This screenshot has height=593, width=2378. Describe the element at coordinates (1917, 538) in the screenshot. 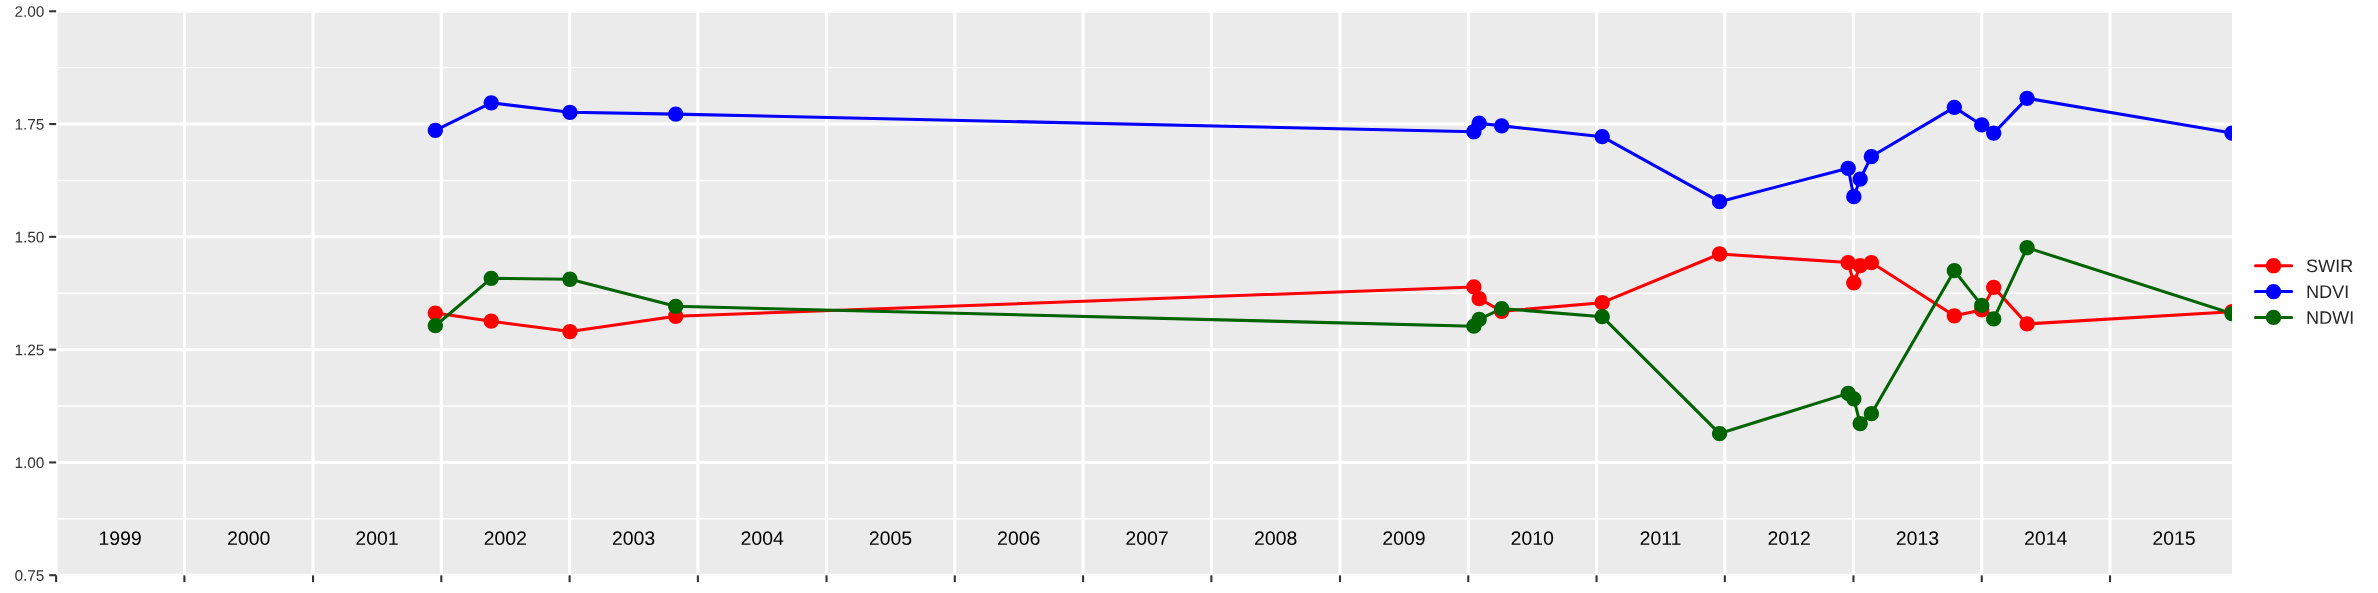

I see `x-tick-label: 2013` at that location.